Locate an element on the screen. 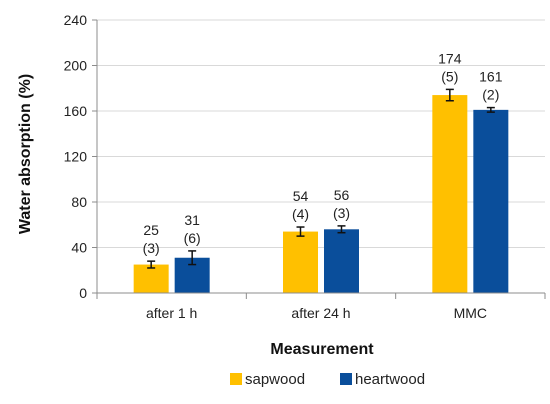 This screenshot has width=550, height=404. x-tick-label: after 24 h is located at coordinates (320, 313).